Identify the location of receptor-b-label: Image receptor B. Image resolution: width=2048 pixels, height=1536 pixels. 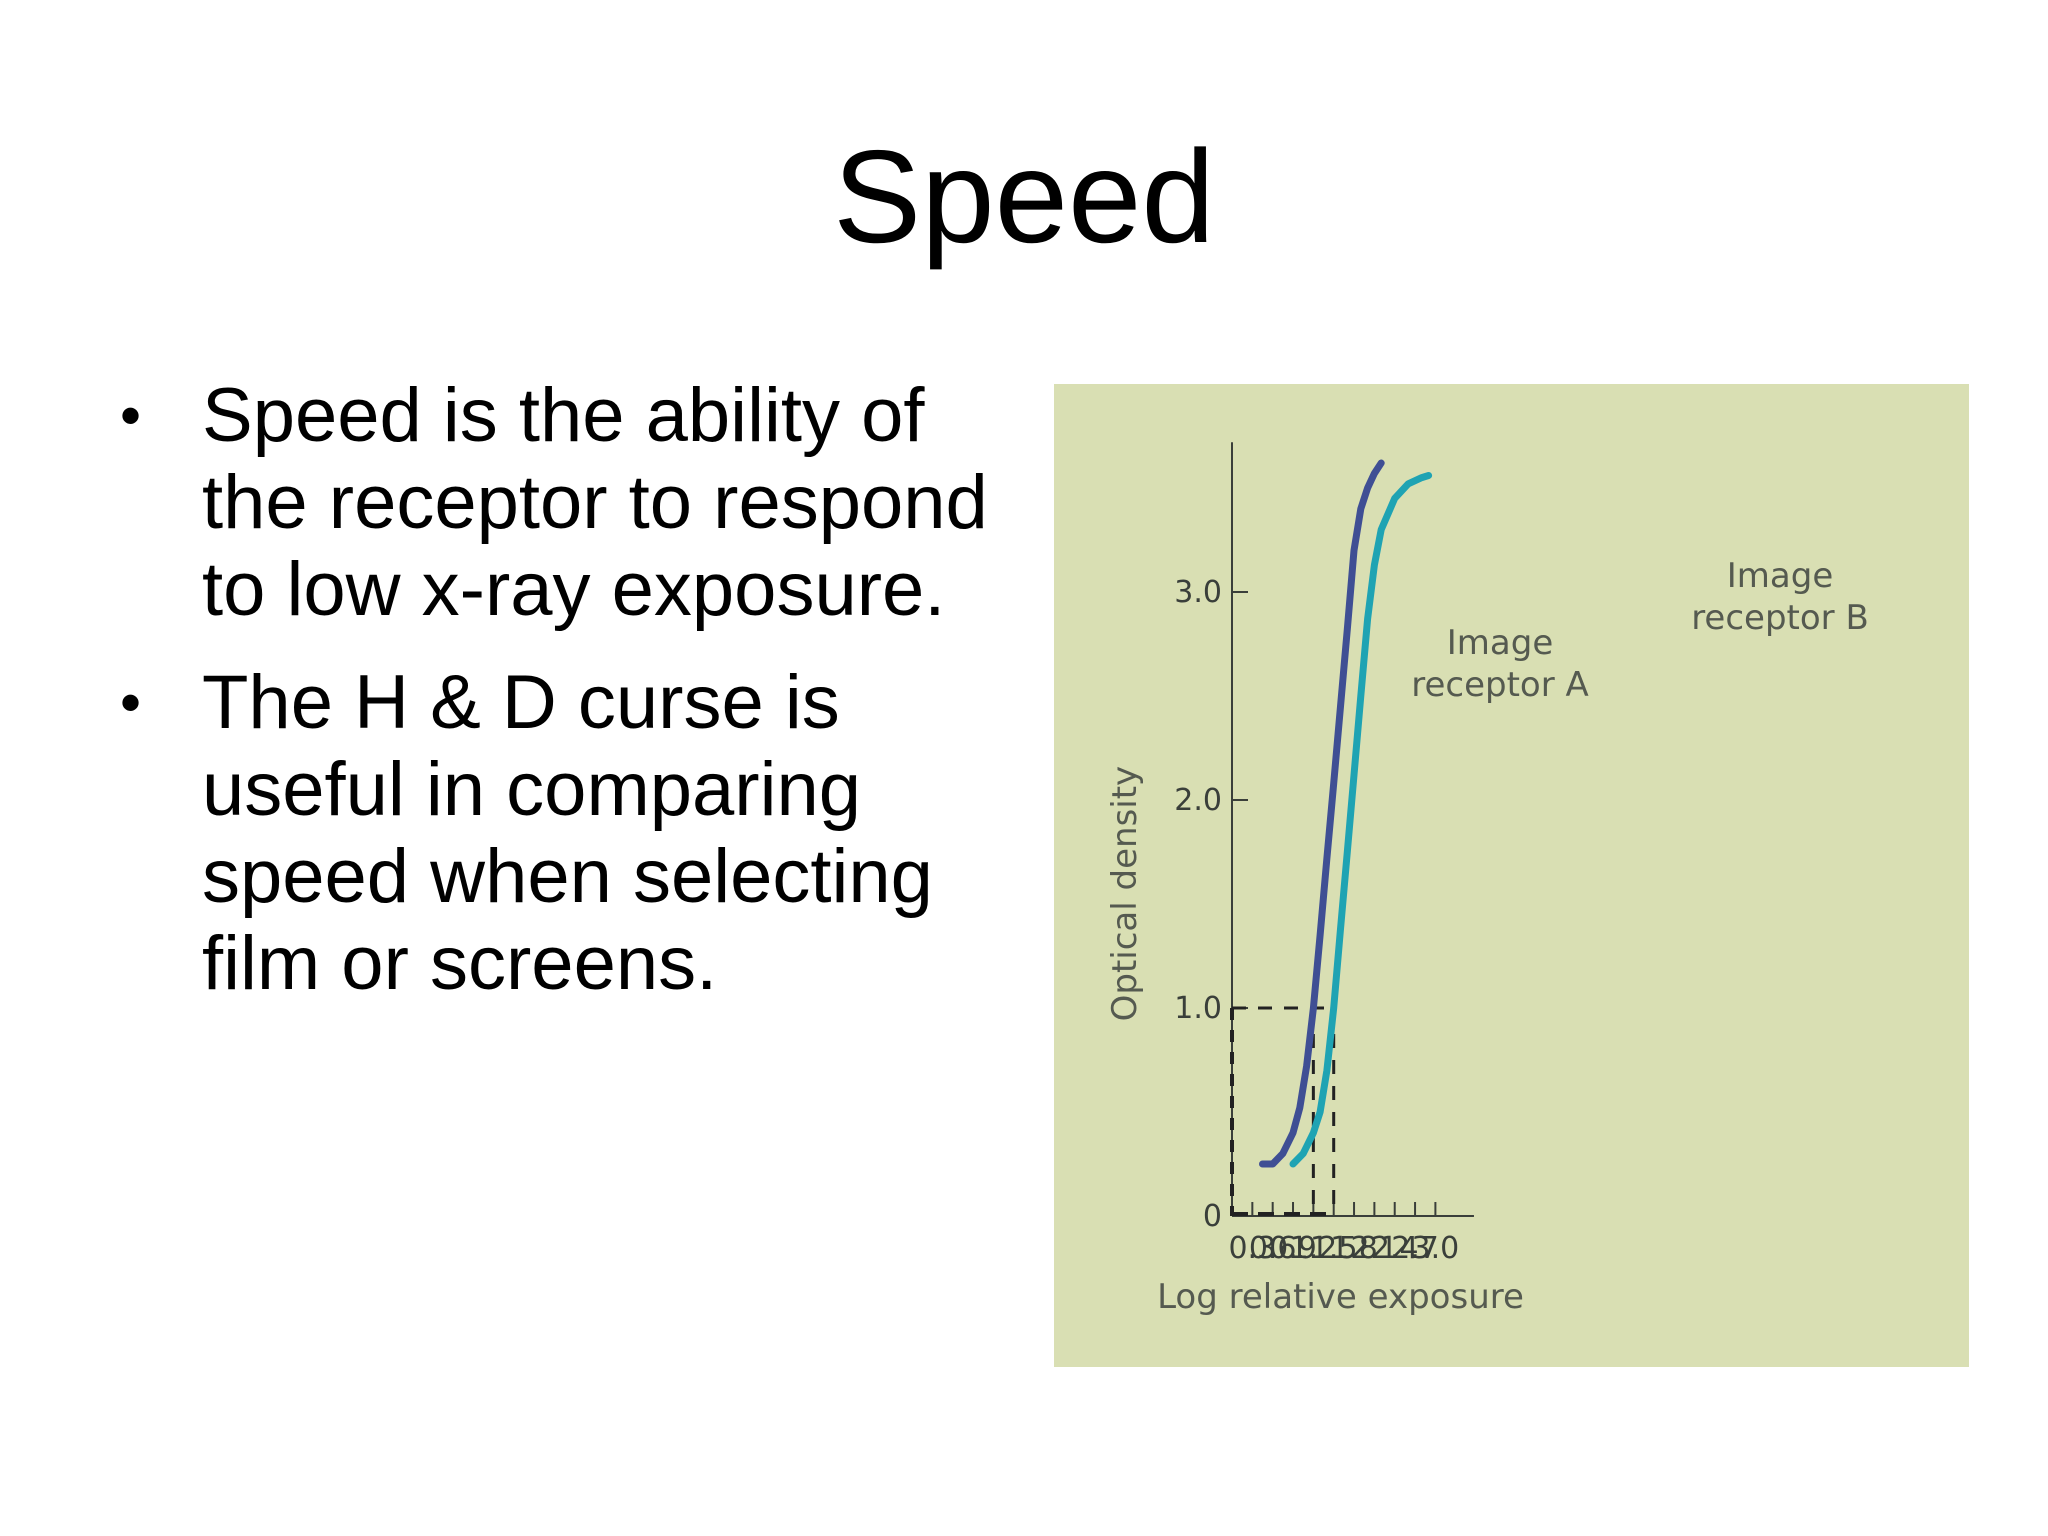
(1780, 597).